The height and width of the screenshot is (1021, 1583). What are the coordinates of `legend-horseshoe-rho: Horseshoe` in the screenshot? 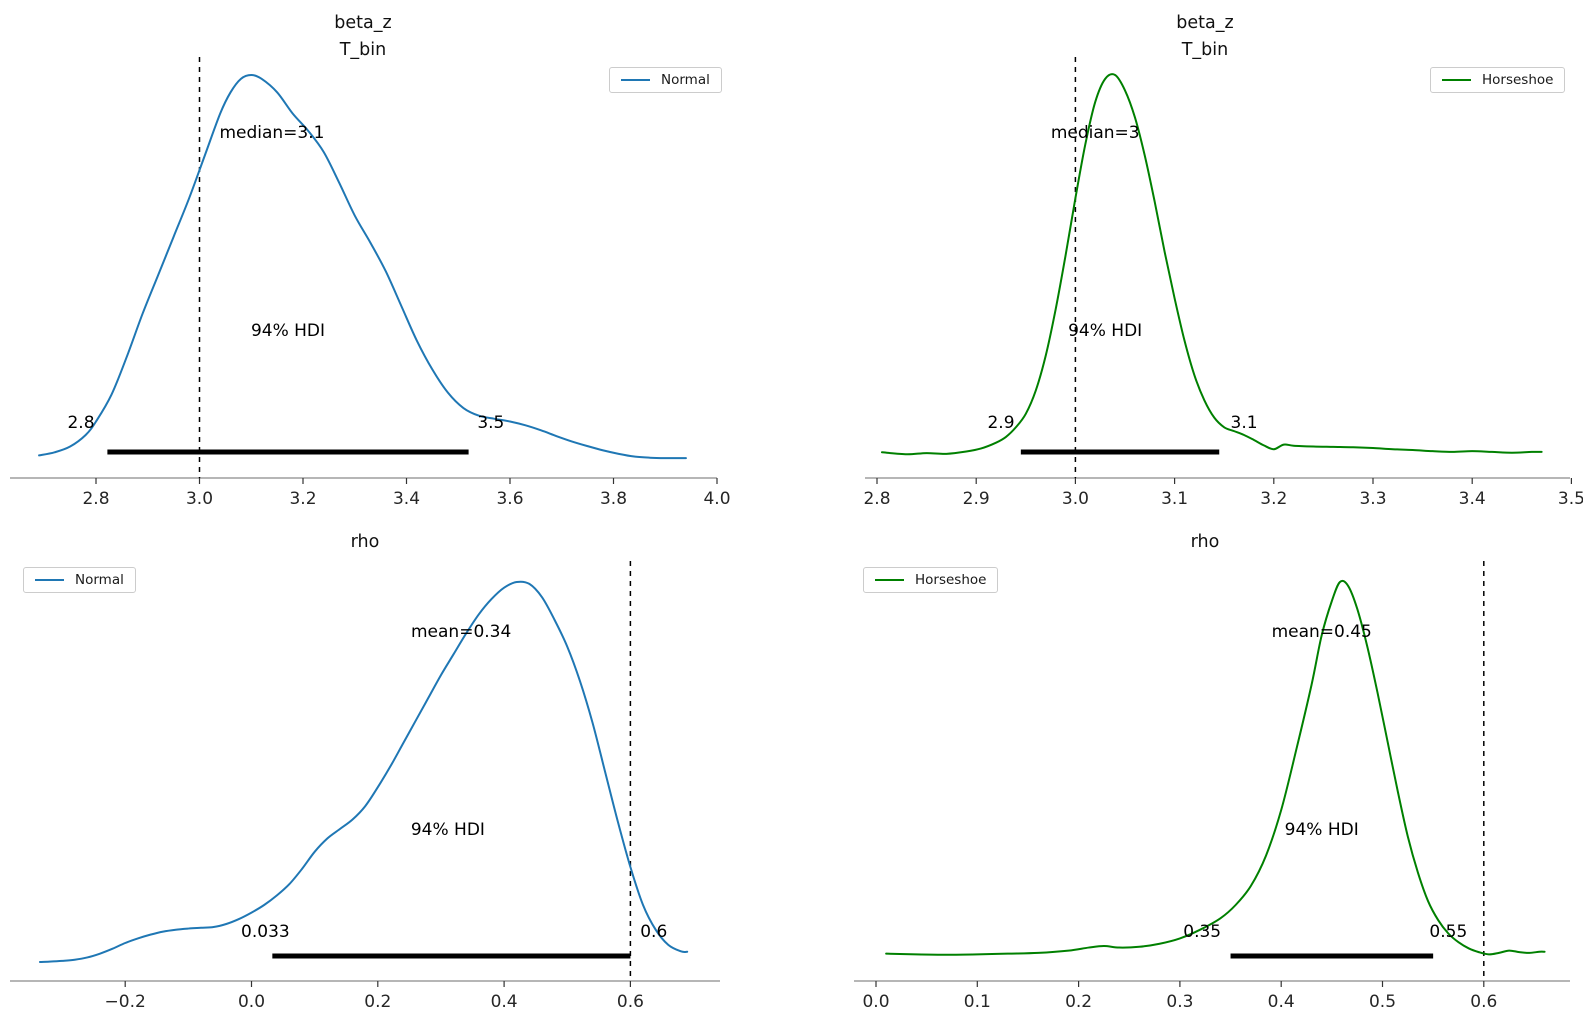 It's located at (931, 580).